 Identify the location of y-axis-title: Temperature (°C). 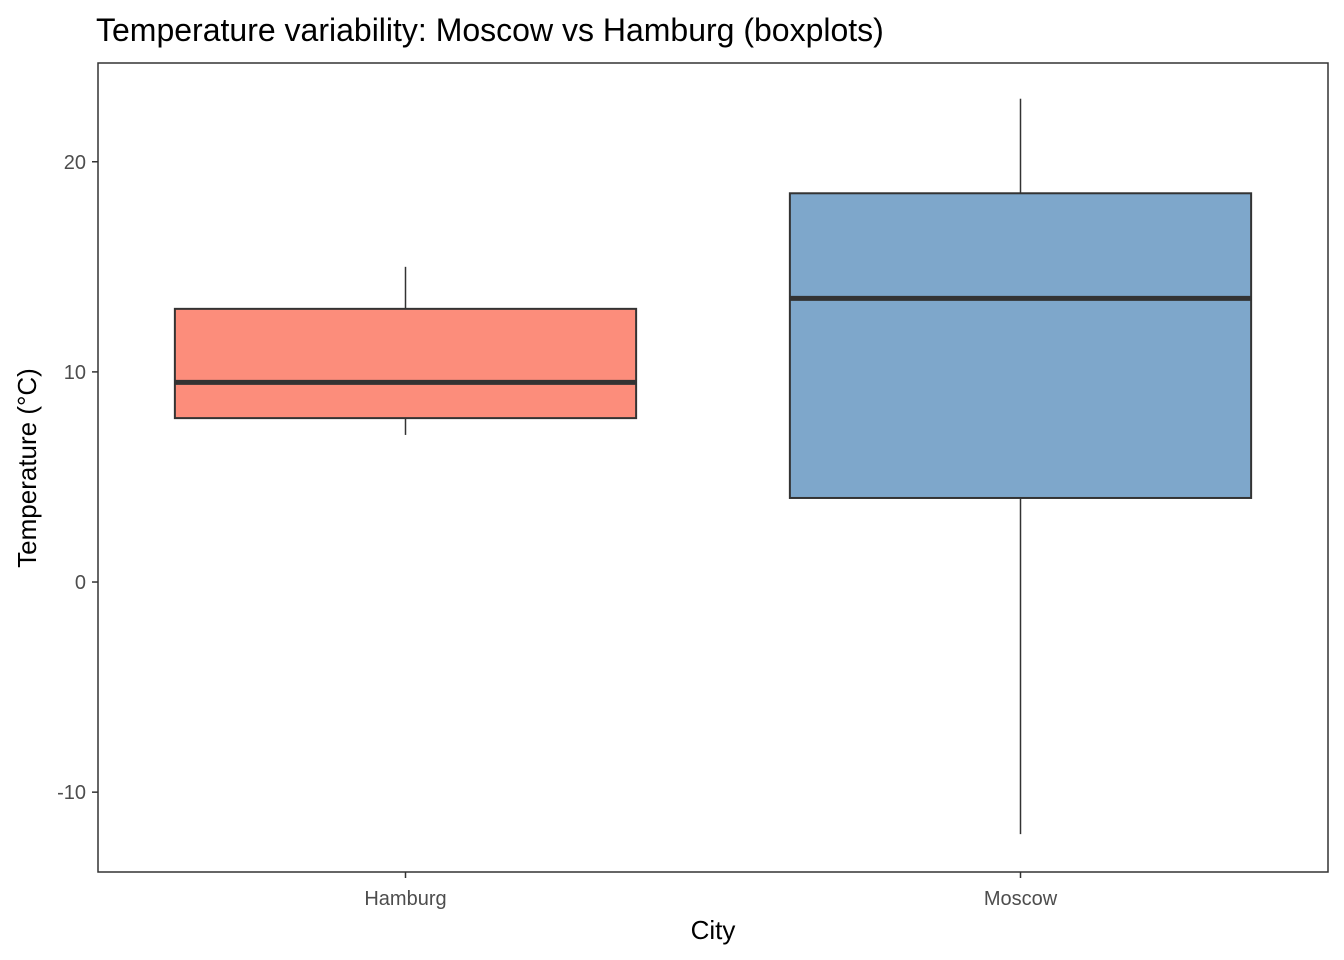
(27, 468).